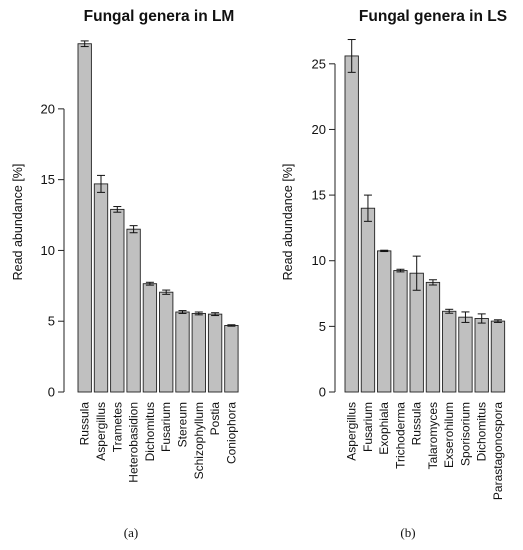  I want to click on chart-title: Fungal genera in LM, so click(159, 16).